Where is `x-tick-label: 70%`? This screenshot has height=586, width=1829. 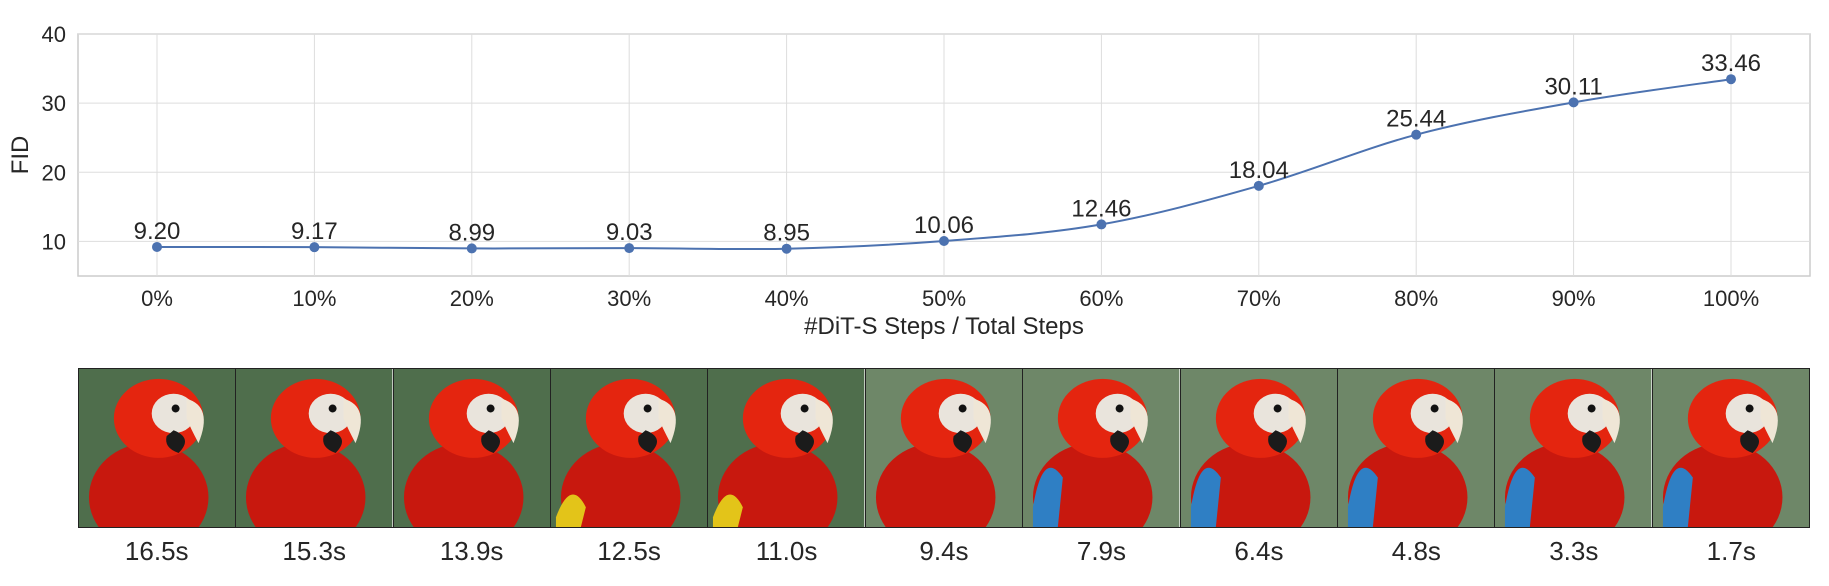 x-tick-label: 70% is located at coordinates (1259, 298).